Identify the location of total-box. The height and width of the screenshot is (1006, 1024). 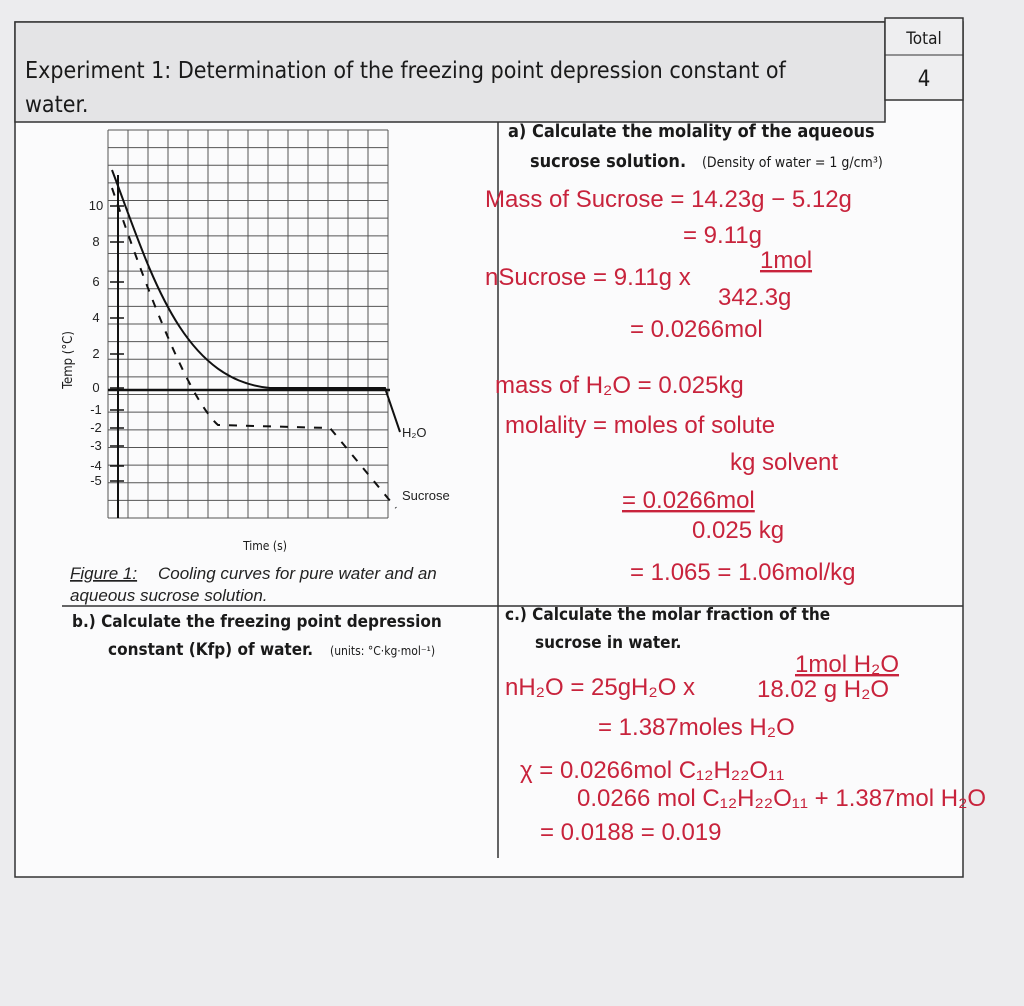
(924, 59).